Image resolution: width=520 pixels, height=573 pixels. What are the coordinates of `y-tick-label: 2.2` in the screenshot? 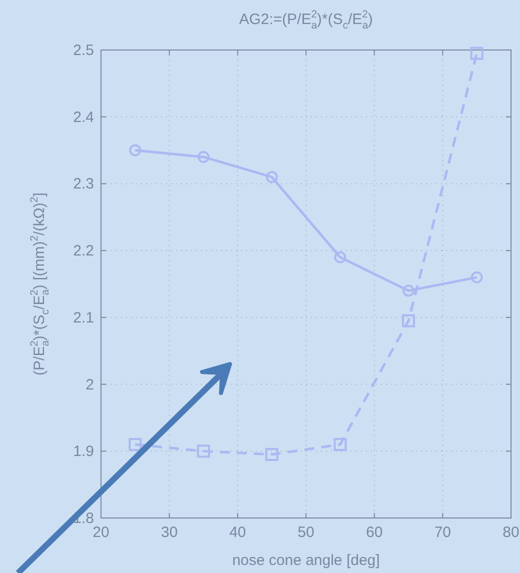 It's located at (83, 251).